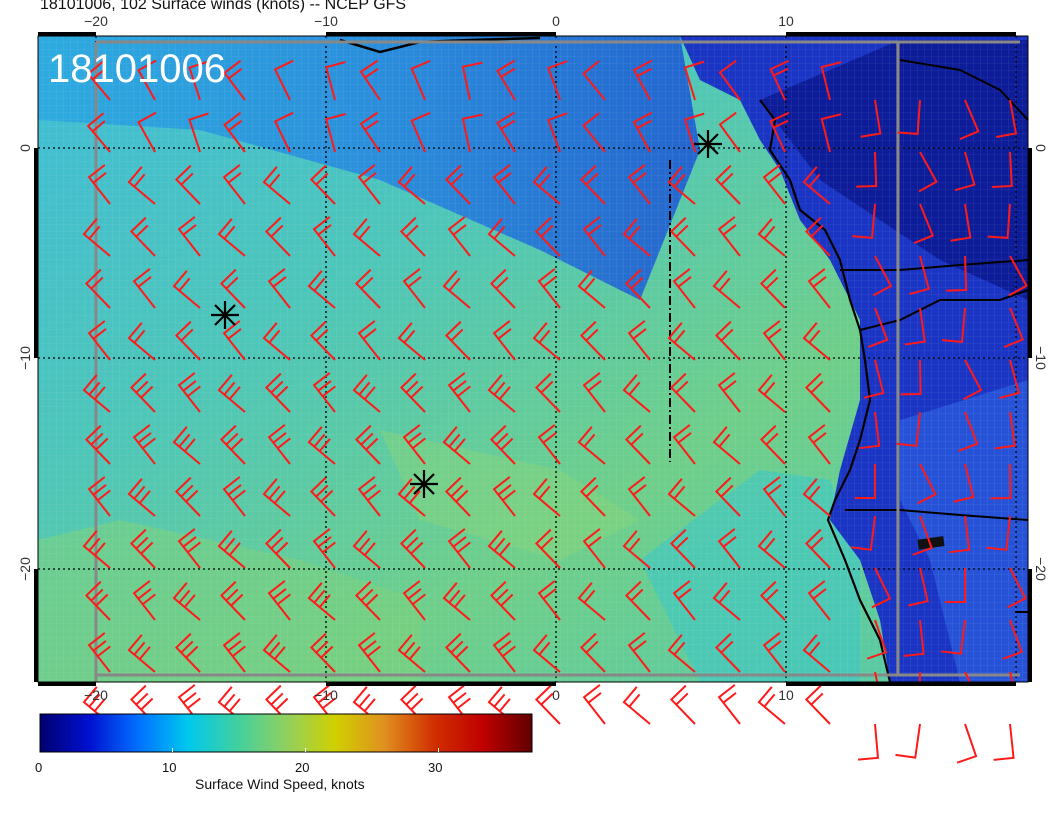 Image resolution: width=1056 pixels, height=816 pixels. What do you see at coordinates (326, 695) in the screenshot?
I see `lon-tick-bottom-2: −10` at bounding box center [326, 695].